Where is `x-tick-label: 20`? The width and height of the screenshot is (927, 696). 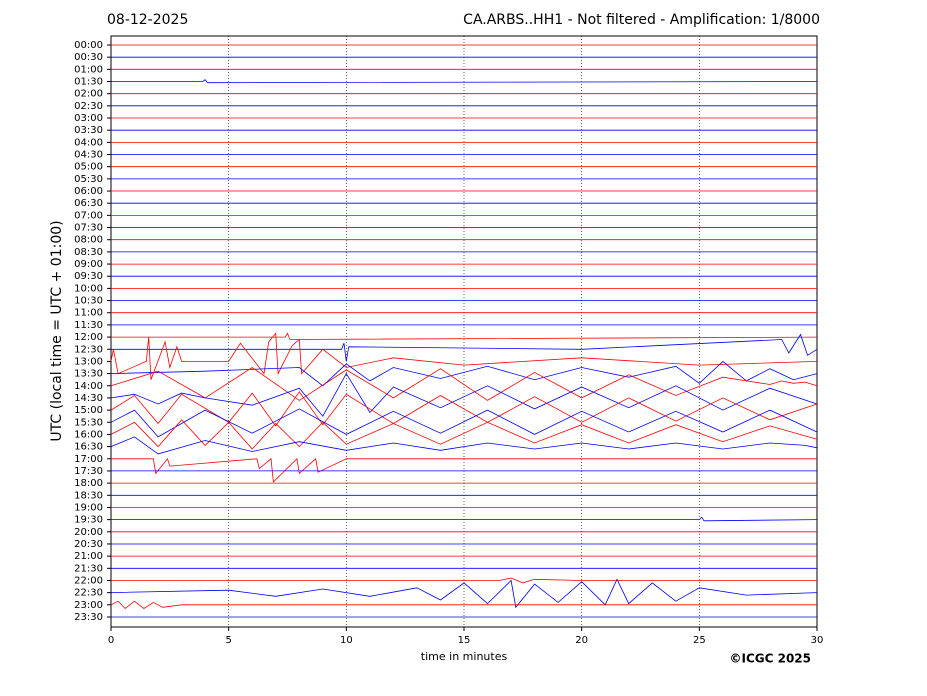 x-tick-label: 20 is located at coordinates (581, 640).